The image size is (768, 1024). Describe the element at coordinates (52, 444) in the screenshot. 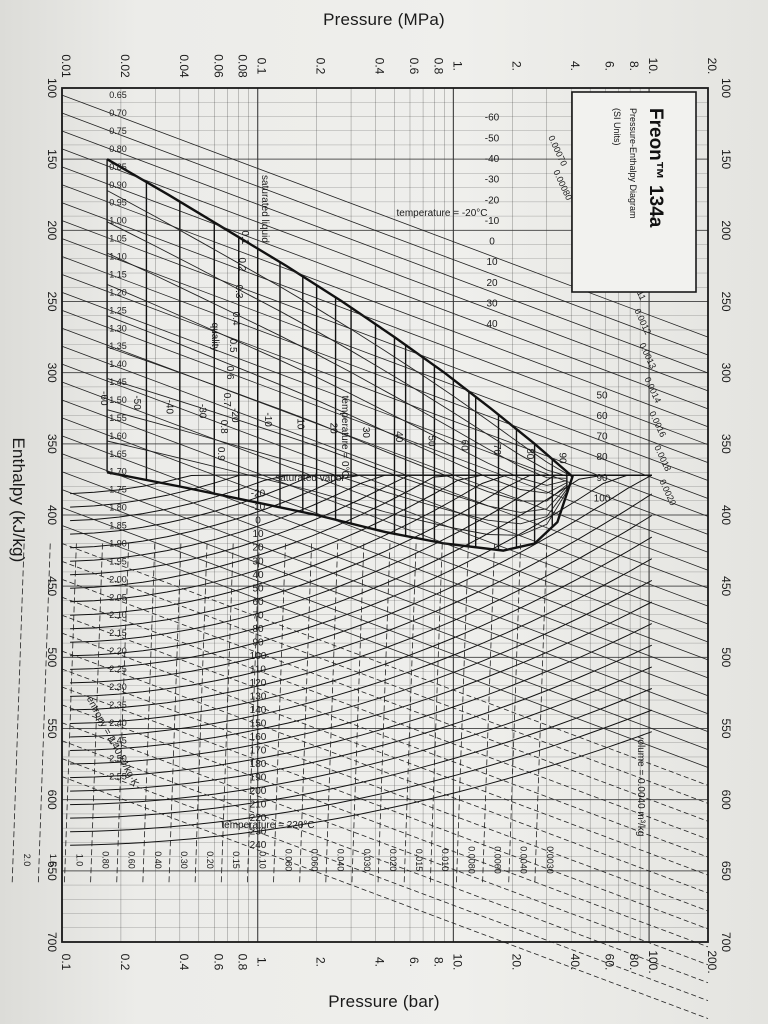

I see `enthalpy-tick-left: 350` at that location.